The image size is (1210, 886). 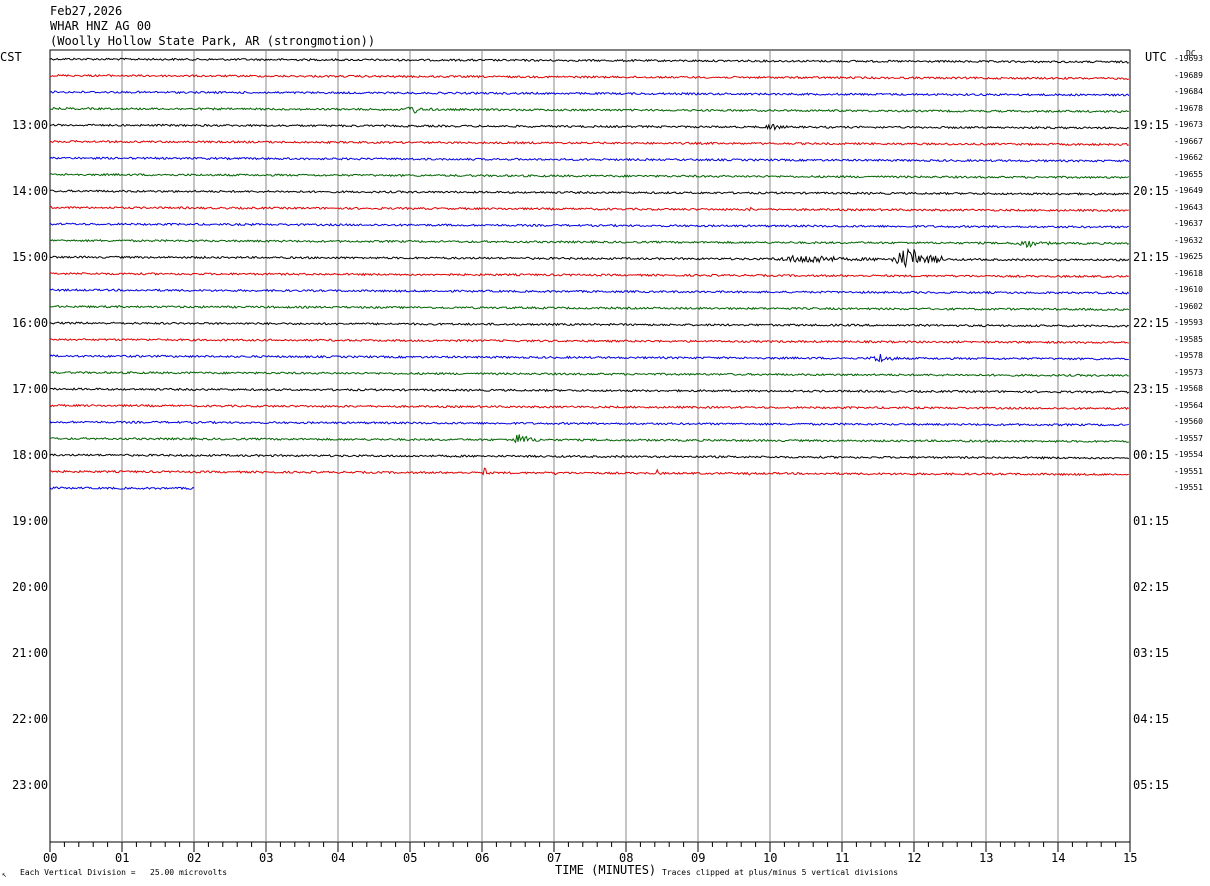 I want to click on left-timezone-label: CST, so click(x=11, y=57).